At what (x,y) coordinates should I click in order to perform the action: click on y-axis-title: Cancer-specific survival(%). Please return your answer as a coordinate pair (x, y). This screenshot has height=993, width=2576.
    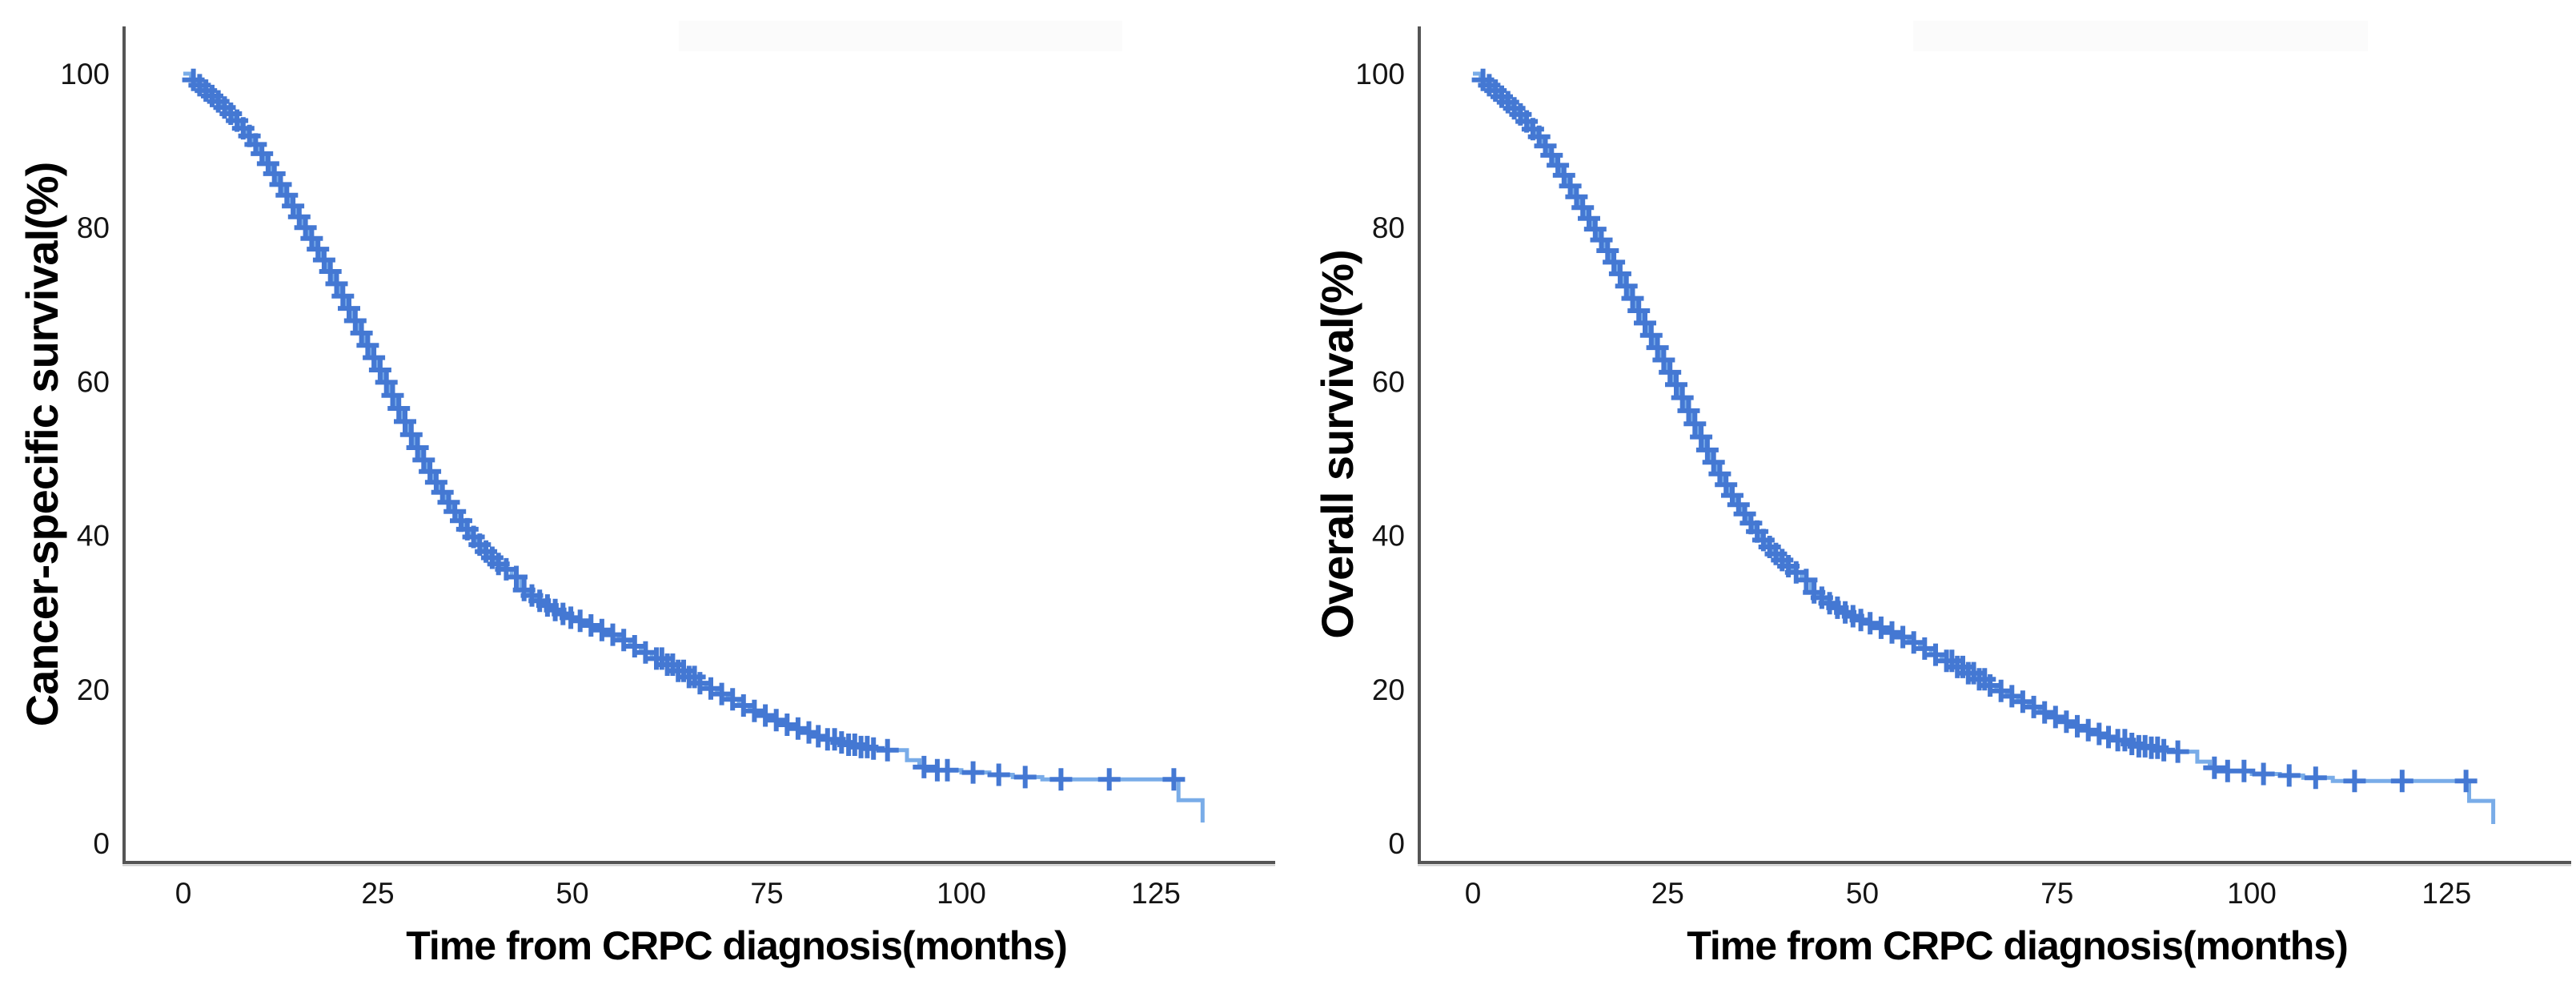
    Looking at the image, I should click on (42, 444).